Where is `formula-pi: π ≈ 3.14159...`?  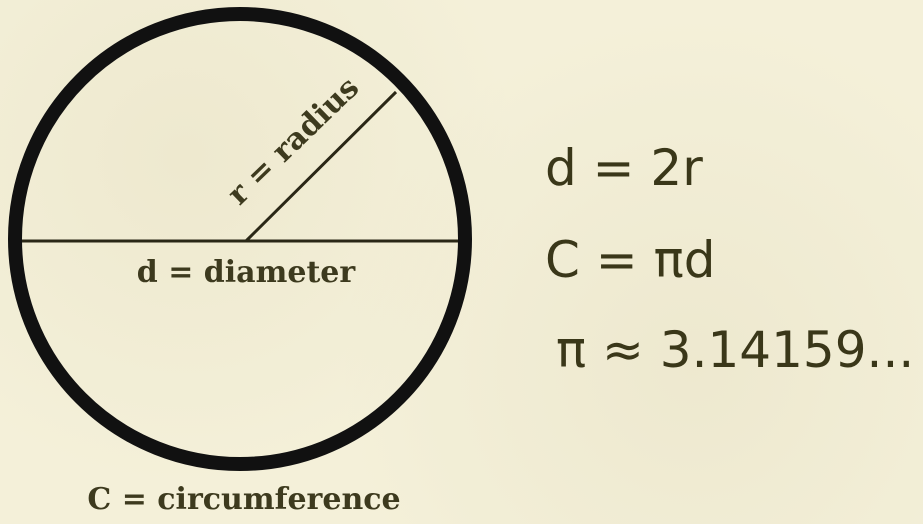 formula-pi: π ≈ 3.14159... is located at coordinates (735, 350).